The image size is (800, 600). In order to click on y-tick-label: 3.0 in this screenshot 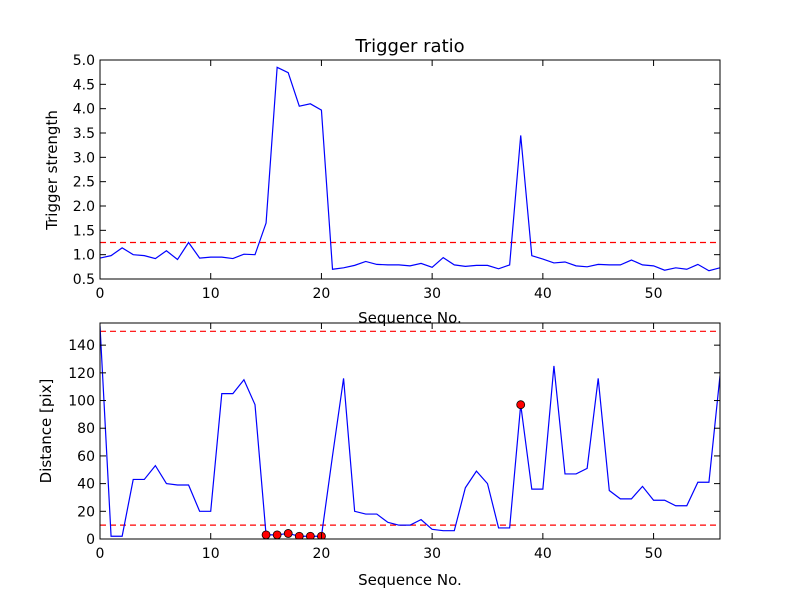, I will do `click(84, 158)`.